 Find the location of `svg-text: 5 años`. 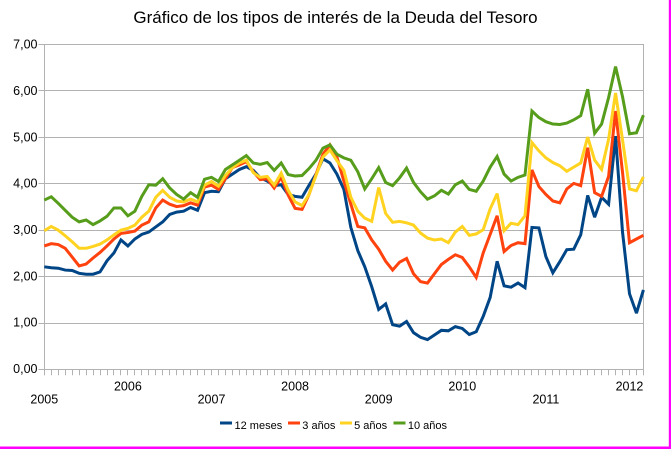

svg-text: 5 años is located at coordinates (371, 426).